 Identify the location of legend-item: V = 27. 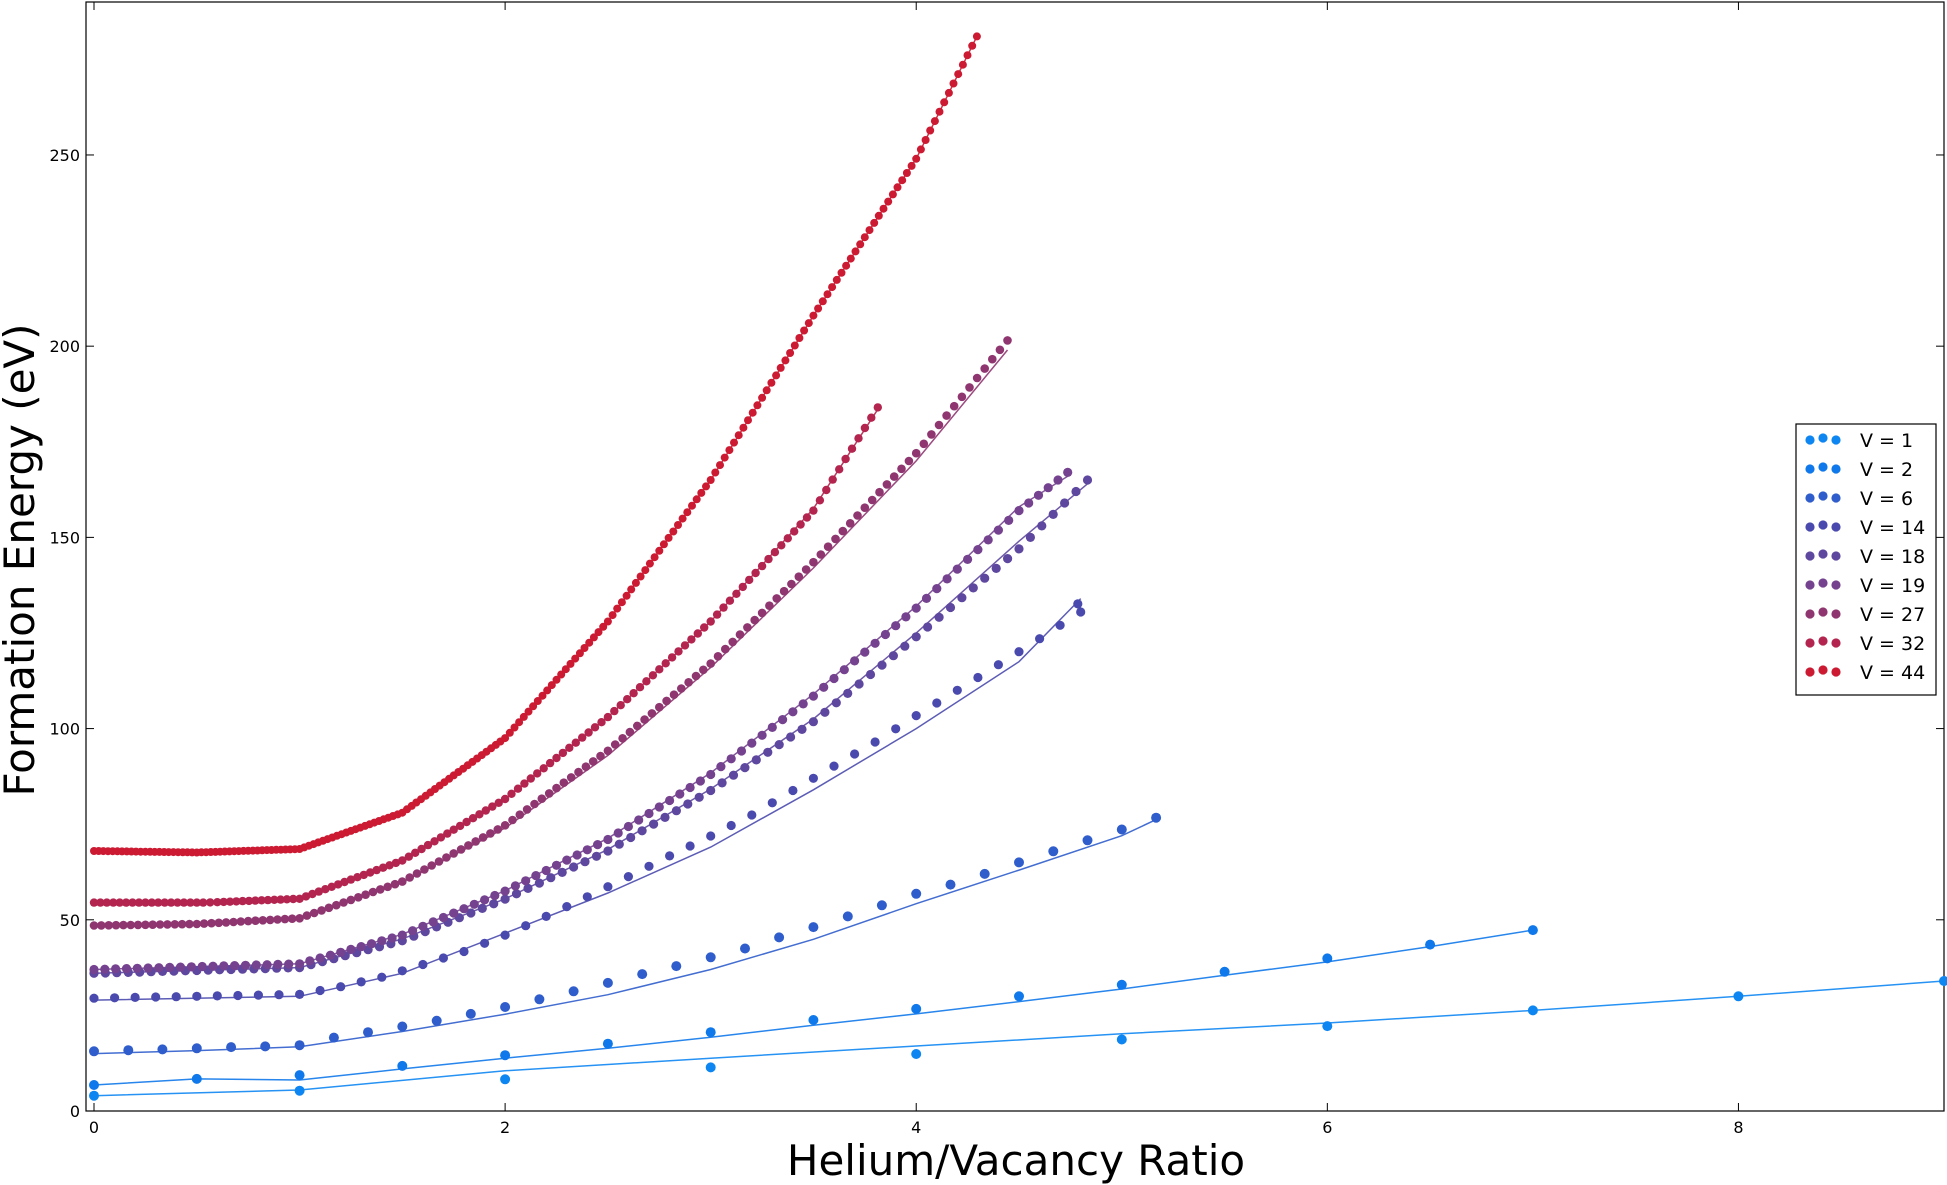
(1865, 615).